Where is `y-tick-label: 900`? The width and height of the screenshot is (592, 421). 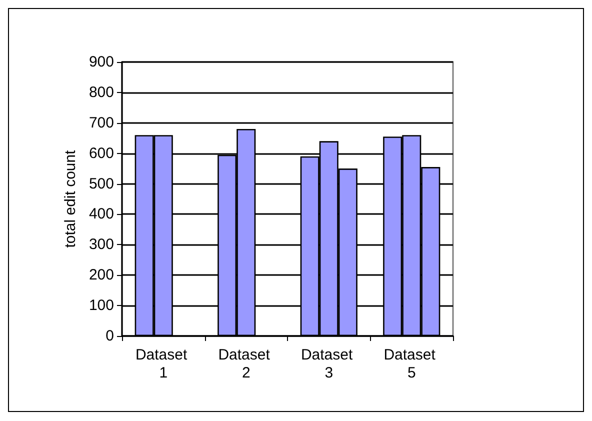 y-tick-label: 900 is located at coordinates (101, 62).